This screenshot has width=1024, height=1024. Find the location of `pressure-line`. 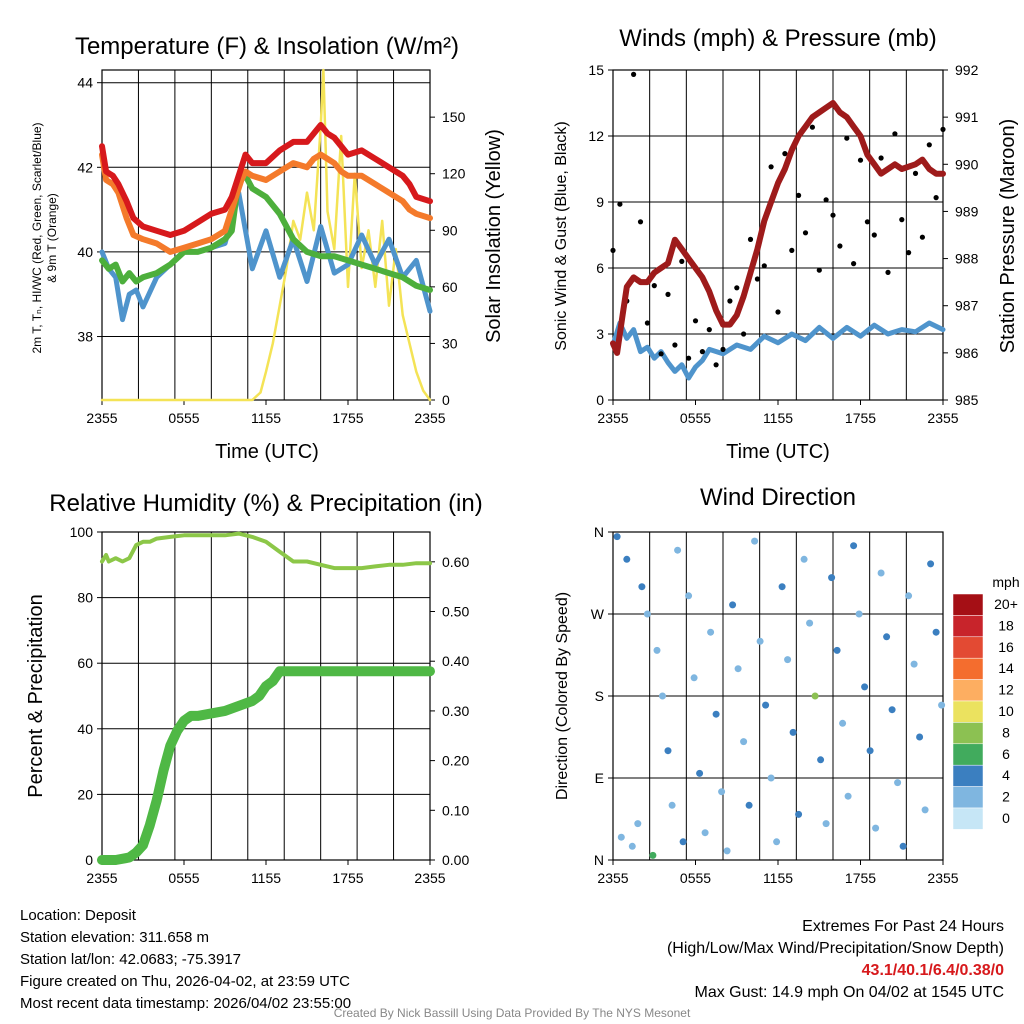

pressure-line is located at coordinates (778, 228).